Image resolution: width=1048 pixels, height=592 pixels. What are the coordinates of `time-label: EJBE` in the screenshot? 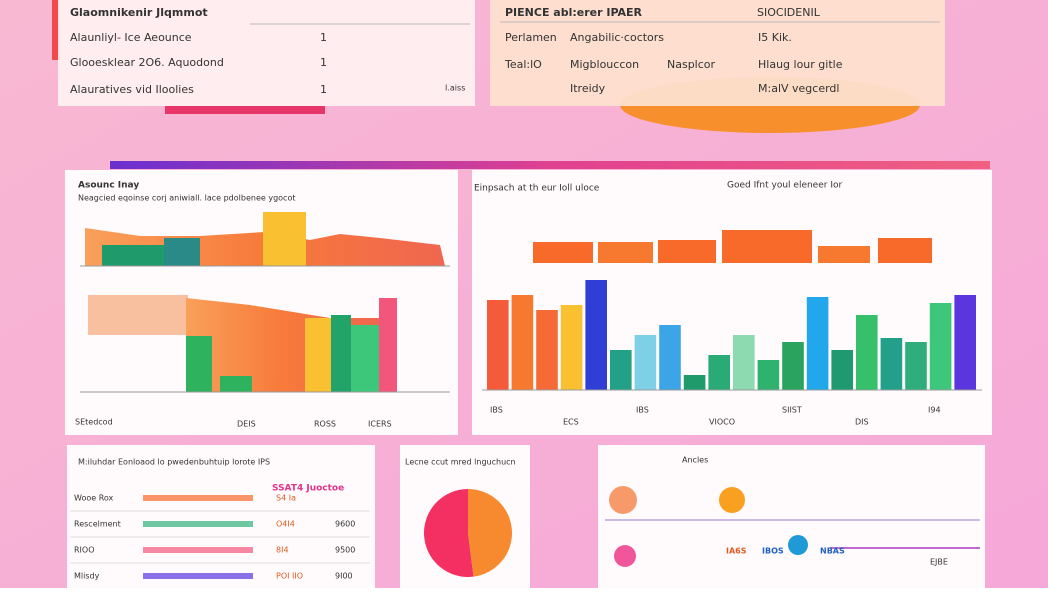 It's located at (939, 562).